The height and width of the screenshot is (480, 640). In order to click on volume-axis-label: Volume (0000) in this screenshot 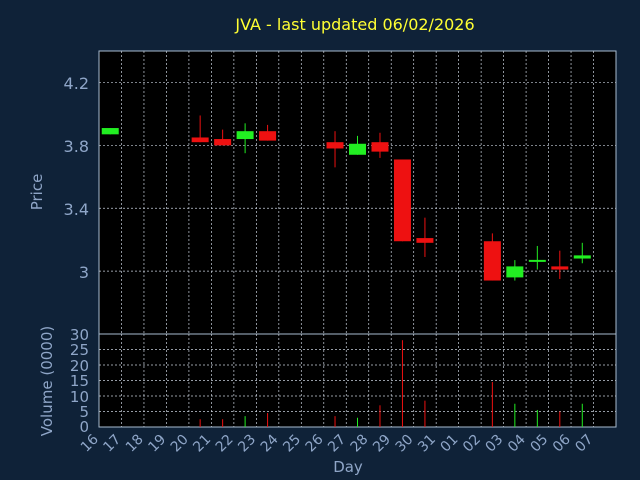, I will do `click(47, 381)`.